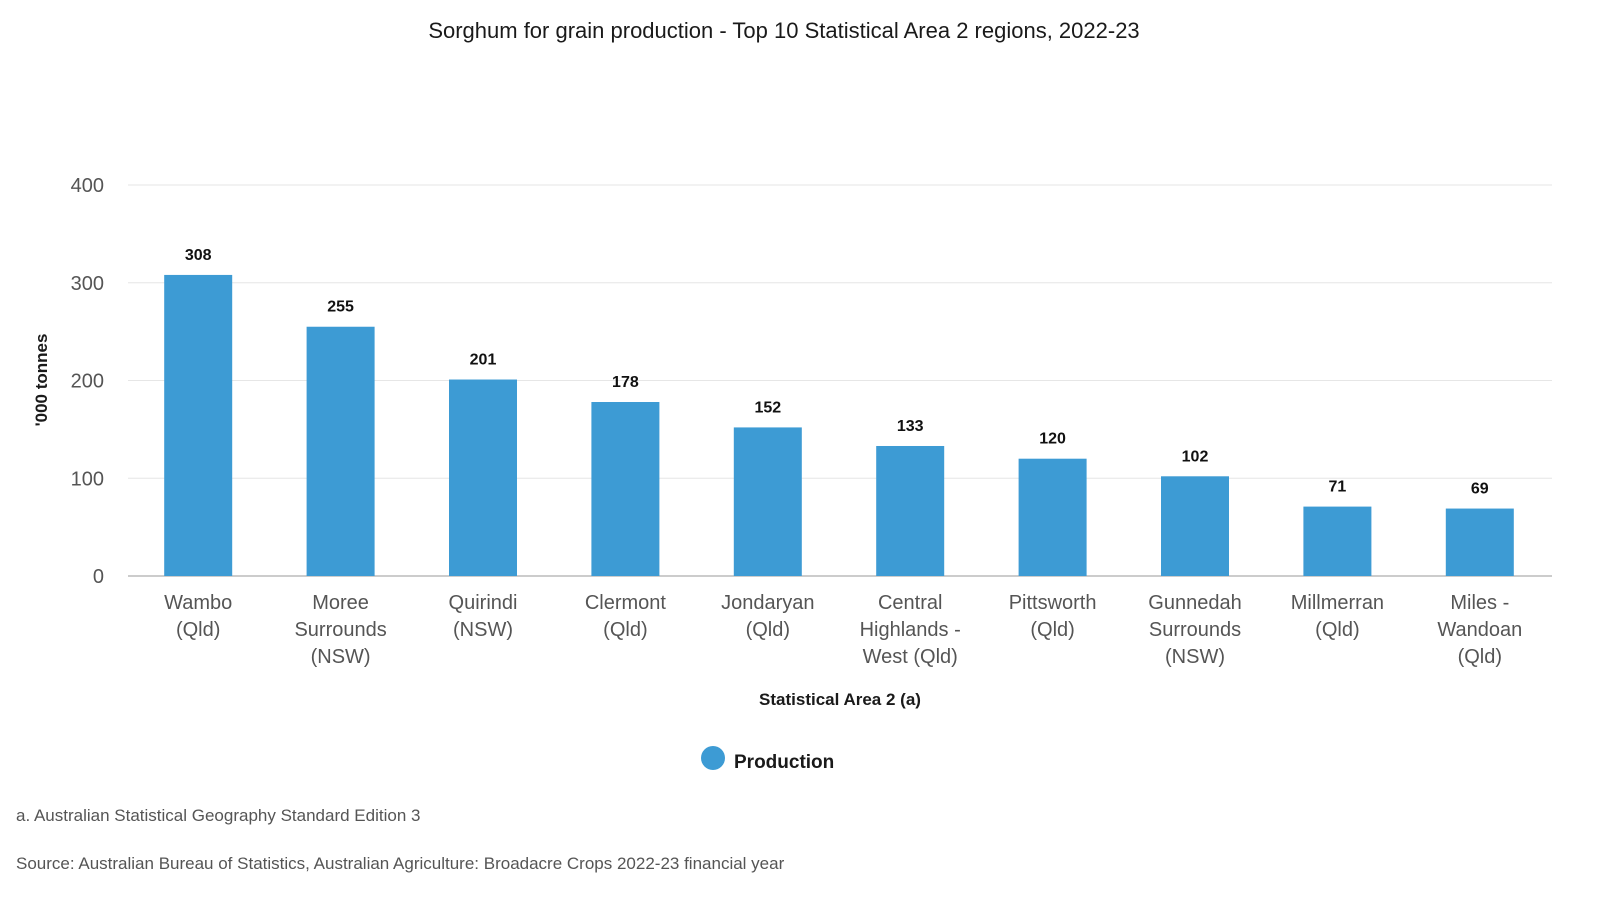  I want to click on data-label: 255, so click(340, 307).